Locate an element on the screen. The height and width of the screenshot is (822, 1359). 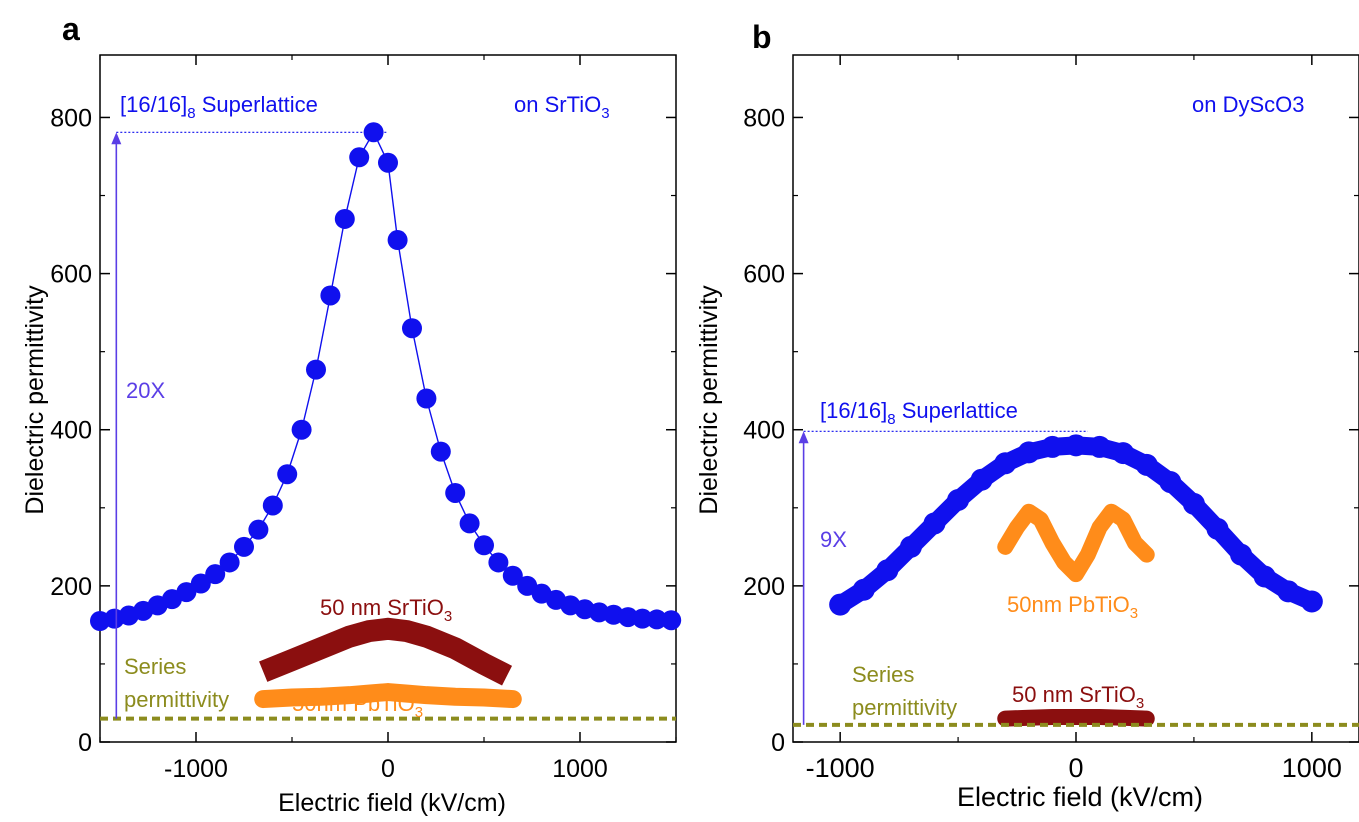
panel-b-superlattice-label: [16/16]8 Superlattice is located at coordinates (919, 413).